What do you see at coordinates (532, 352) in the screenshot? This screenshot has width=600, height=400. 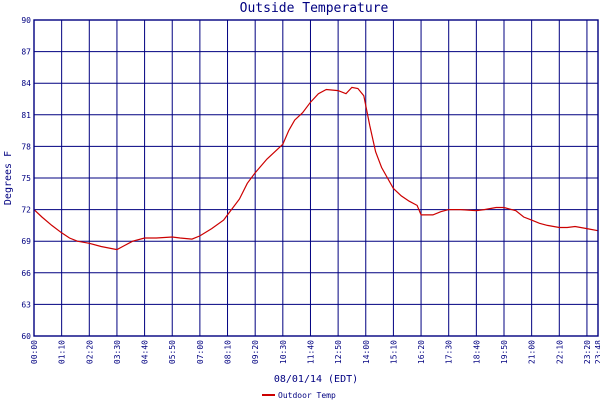 I see `x-tick-label: 21:00` at bounding box center [532, 352].